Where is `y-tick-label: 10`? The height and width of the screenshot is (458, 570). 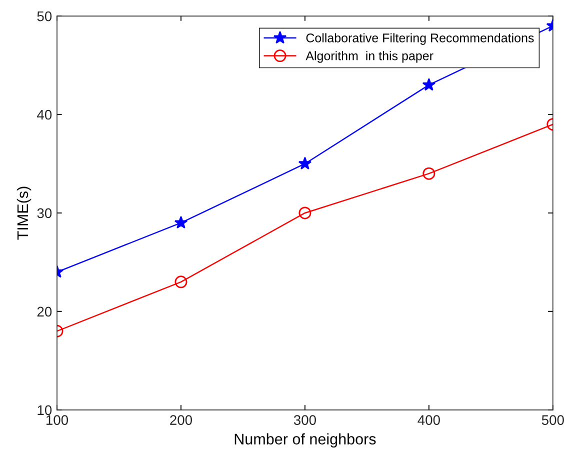
y-tick-label: 10 is located at coordinates (45, 410).